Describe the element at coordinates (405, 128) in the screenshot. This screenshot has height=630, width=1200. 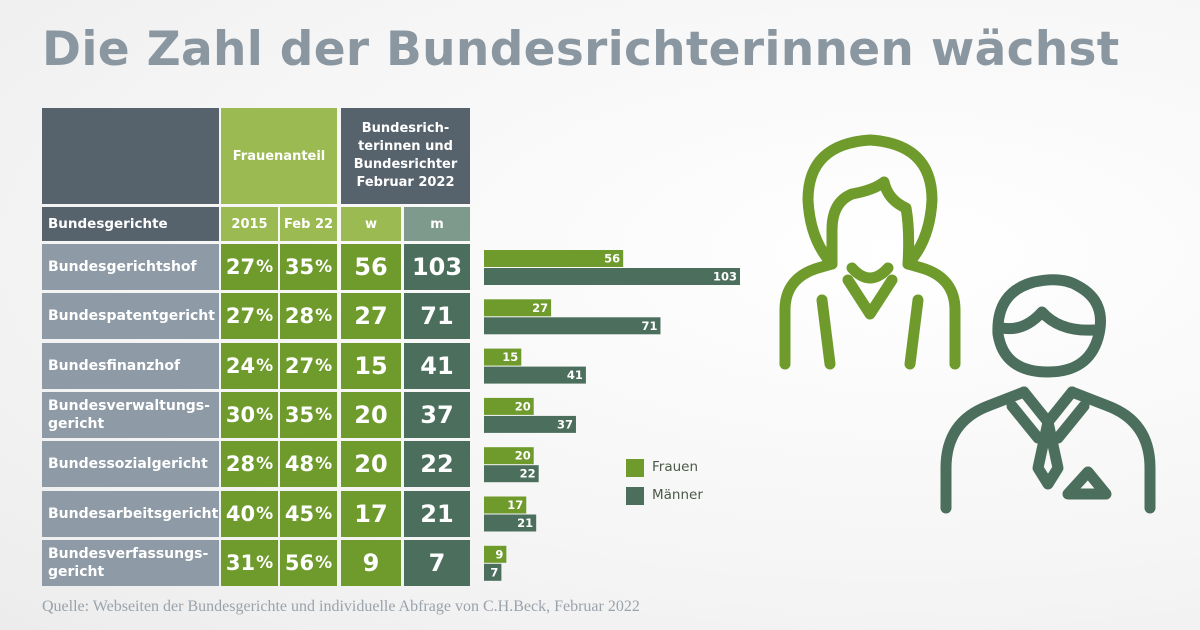
I see `header-richter-line: Bundesrich-` at that location.